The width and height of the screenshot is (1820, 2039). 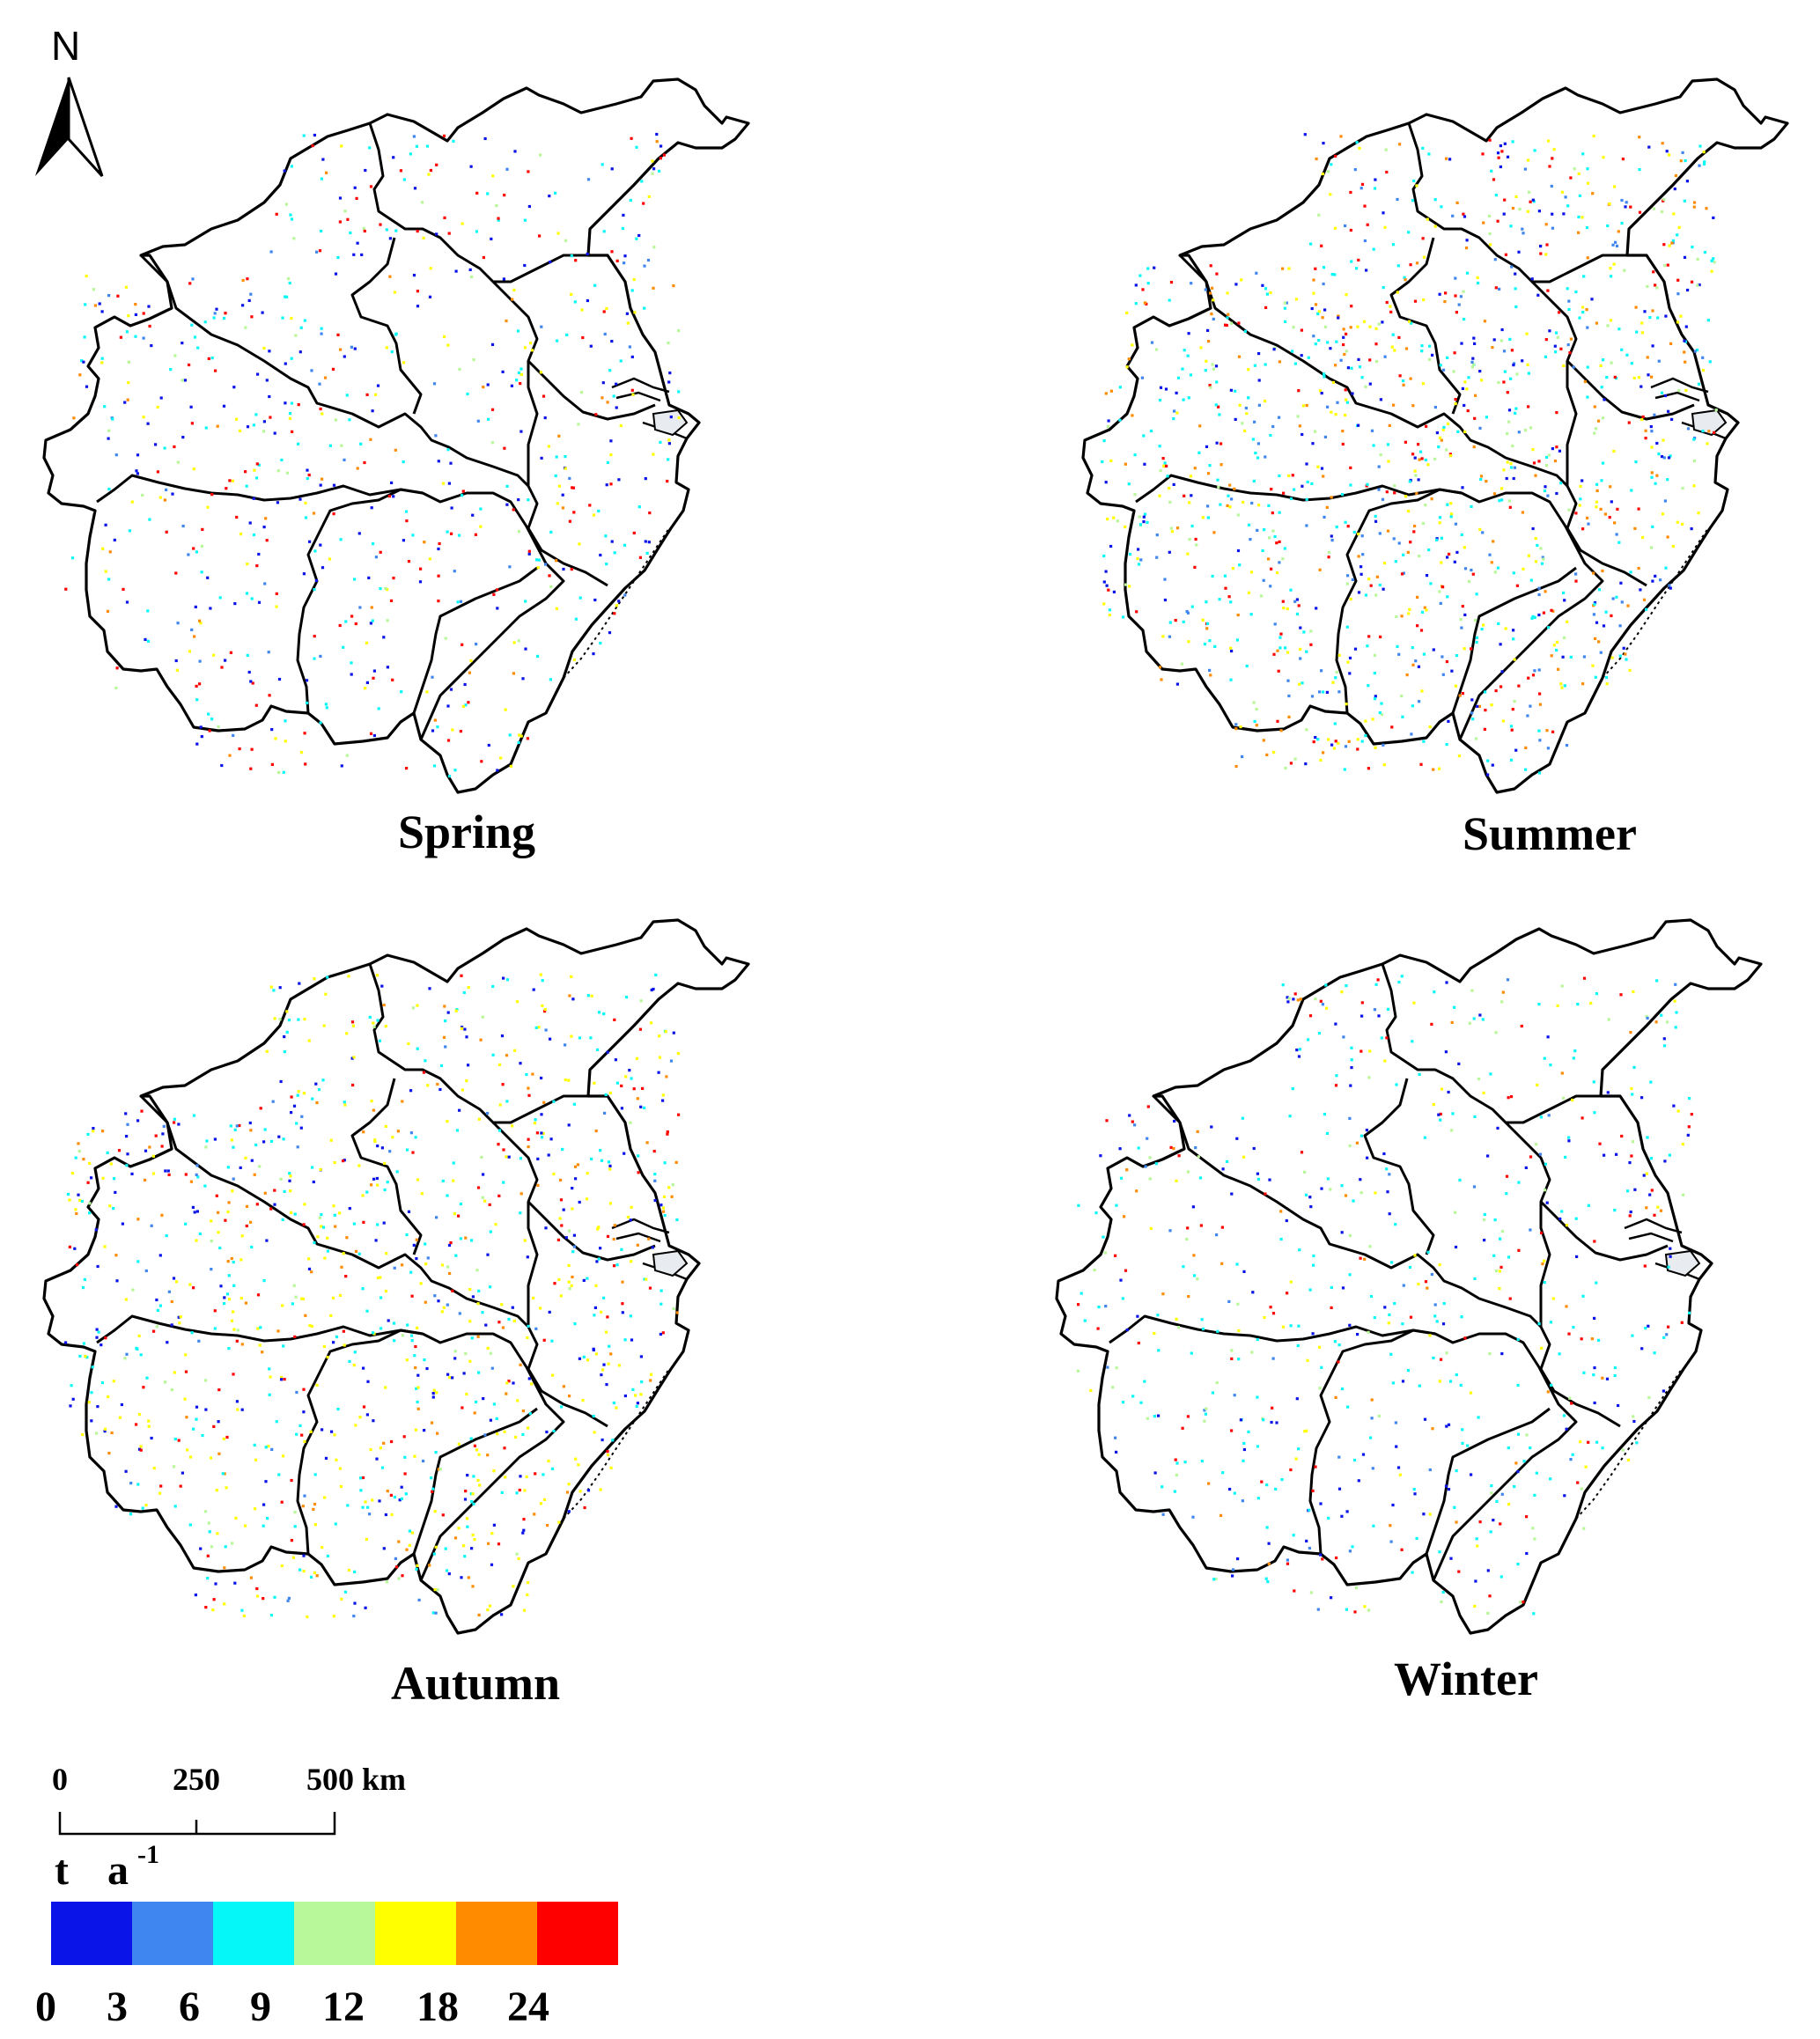 I want to click on color-legend: t a -1 0 3 6 9 12 18 24, so click(x=326, y=1935).